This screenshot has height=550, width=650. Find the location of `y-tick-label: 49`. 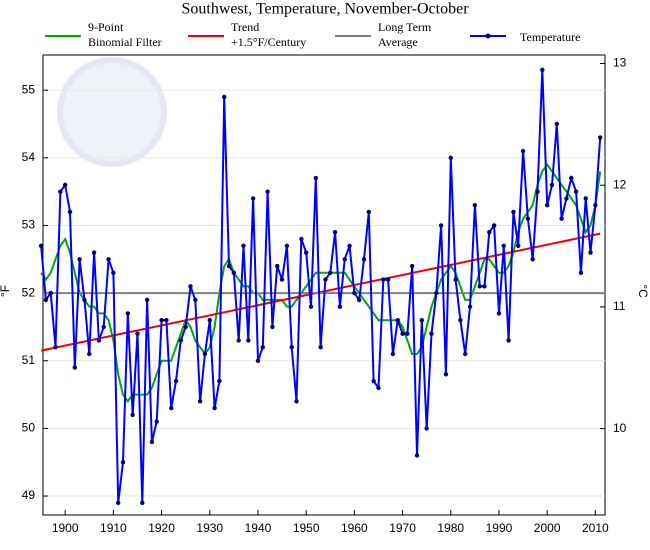

y-tick-label: 49 is located at coordinates (29, 495).